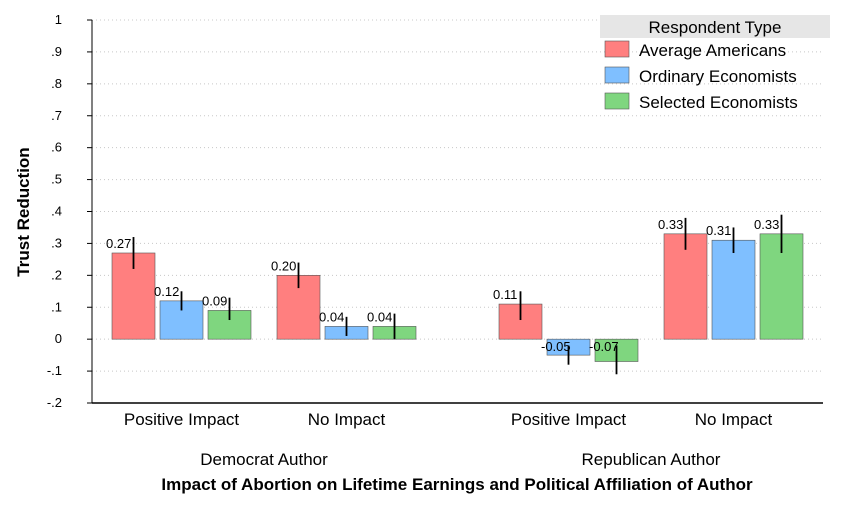  What do you see at coordinates (556, 346) in the screenshot?
I see `value-label: -0.05` at bounding box center [556, 346].